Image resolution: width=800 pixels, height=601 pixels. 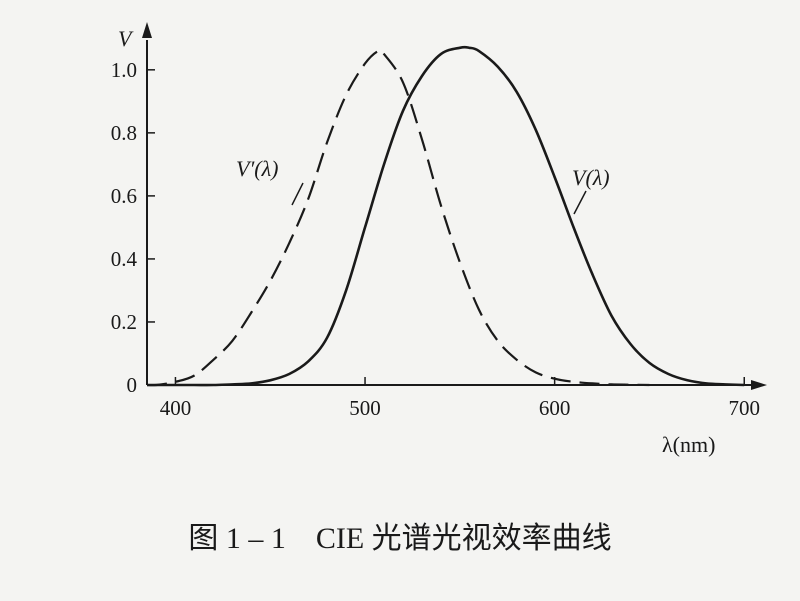 What do you see at coordinates (297, 194) in the screenshot?
I see `label-leader-v-prime` at bounding box center [297, 194].